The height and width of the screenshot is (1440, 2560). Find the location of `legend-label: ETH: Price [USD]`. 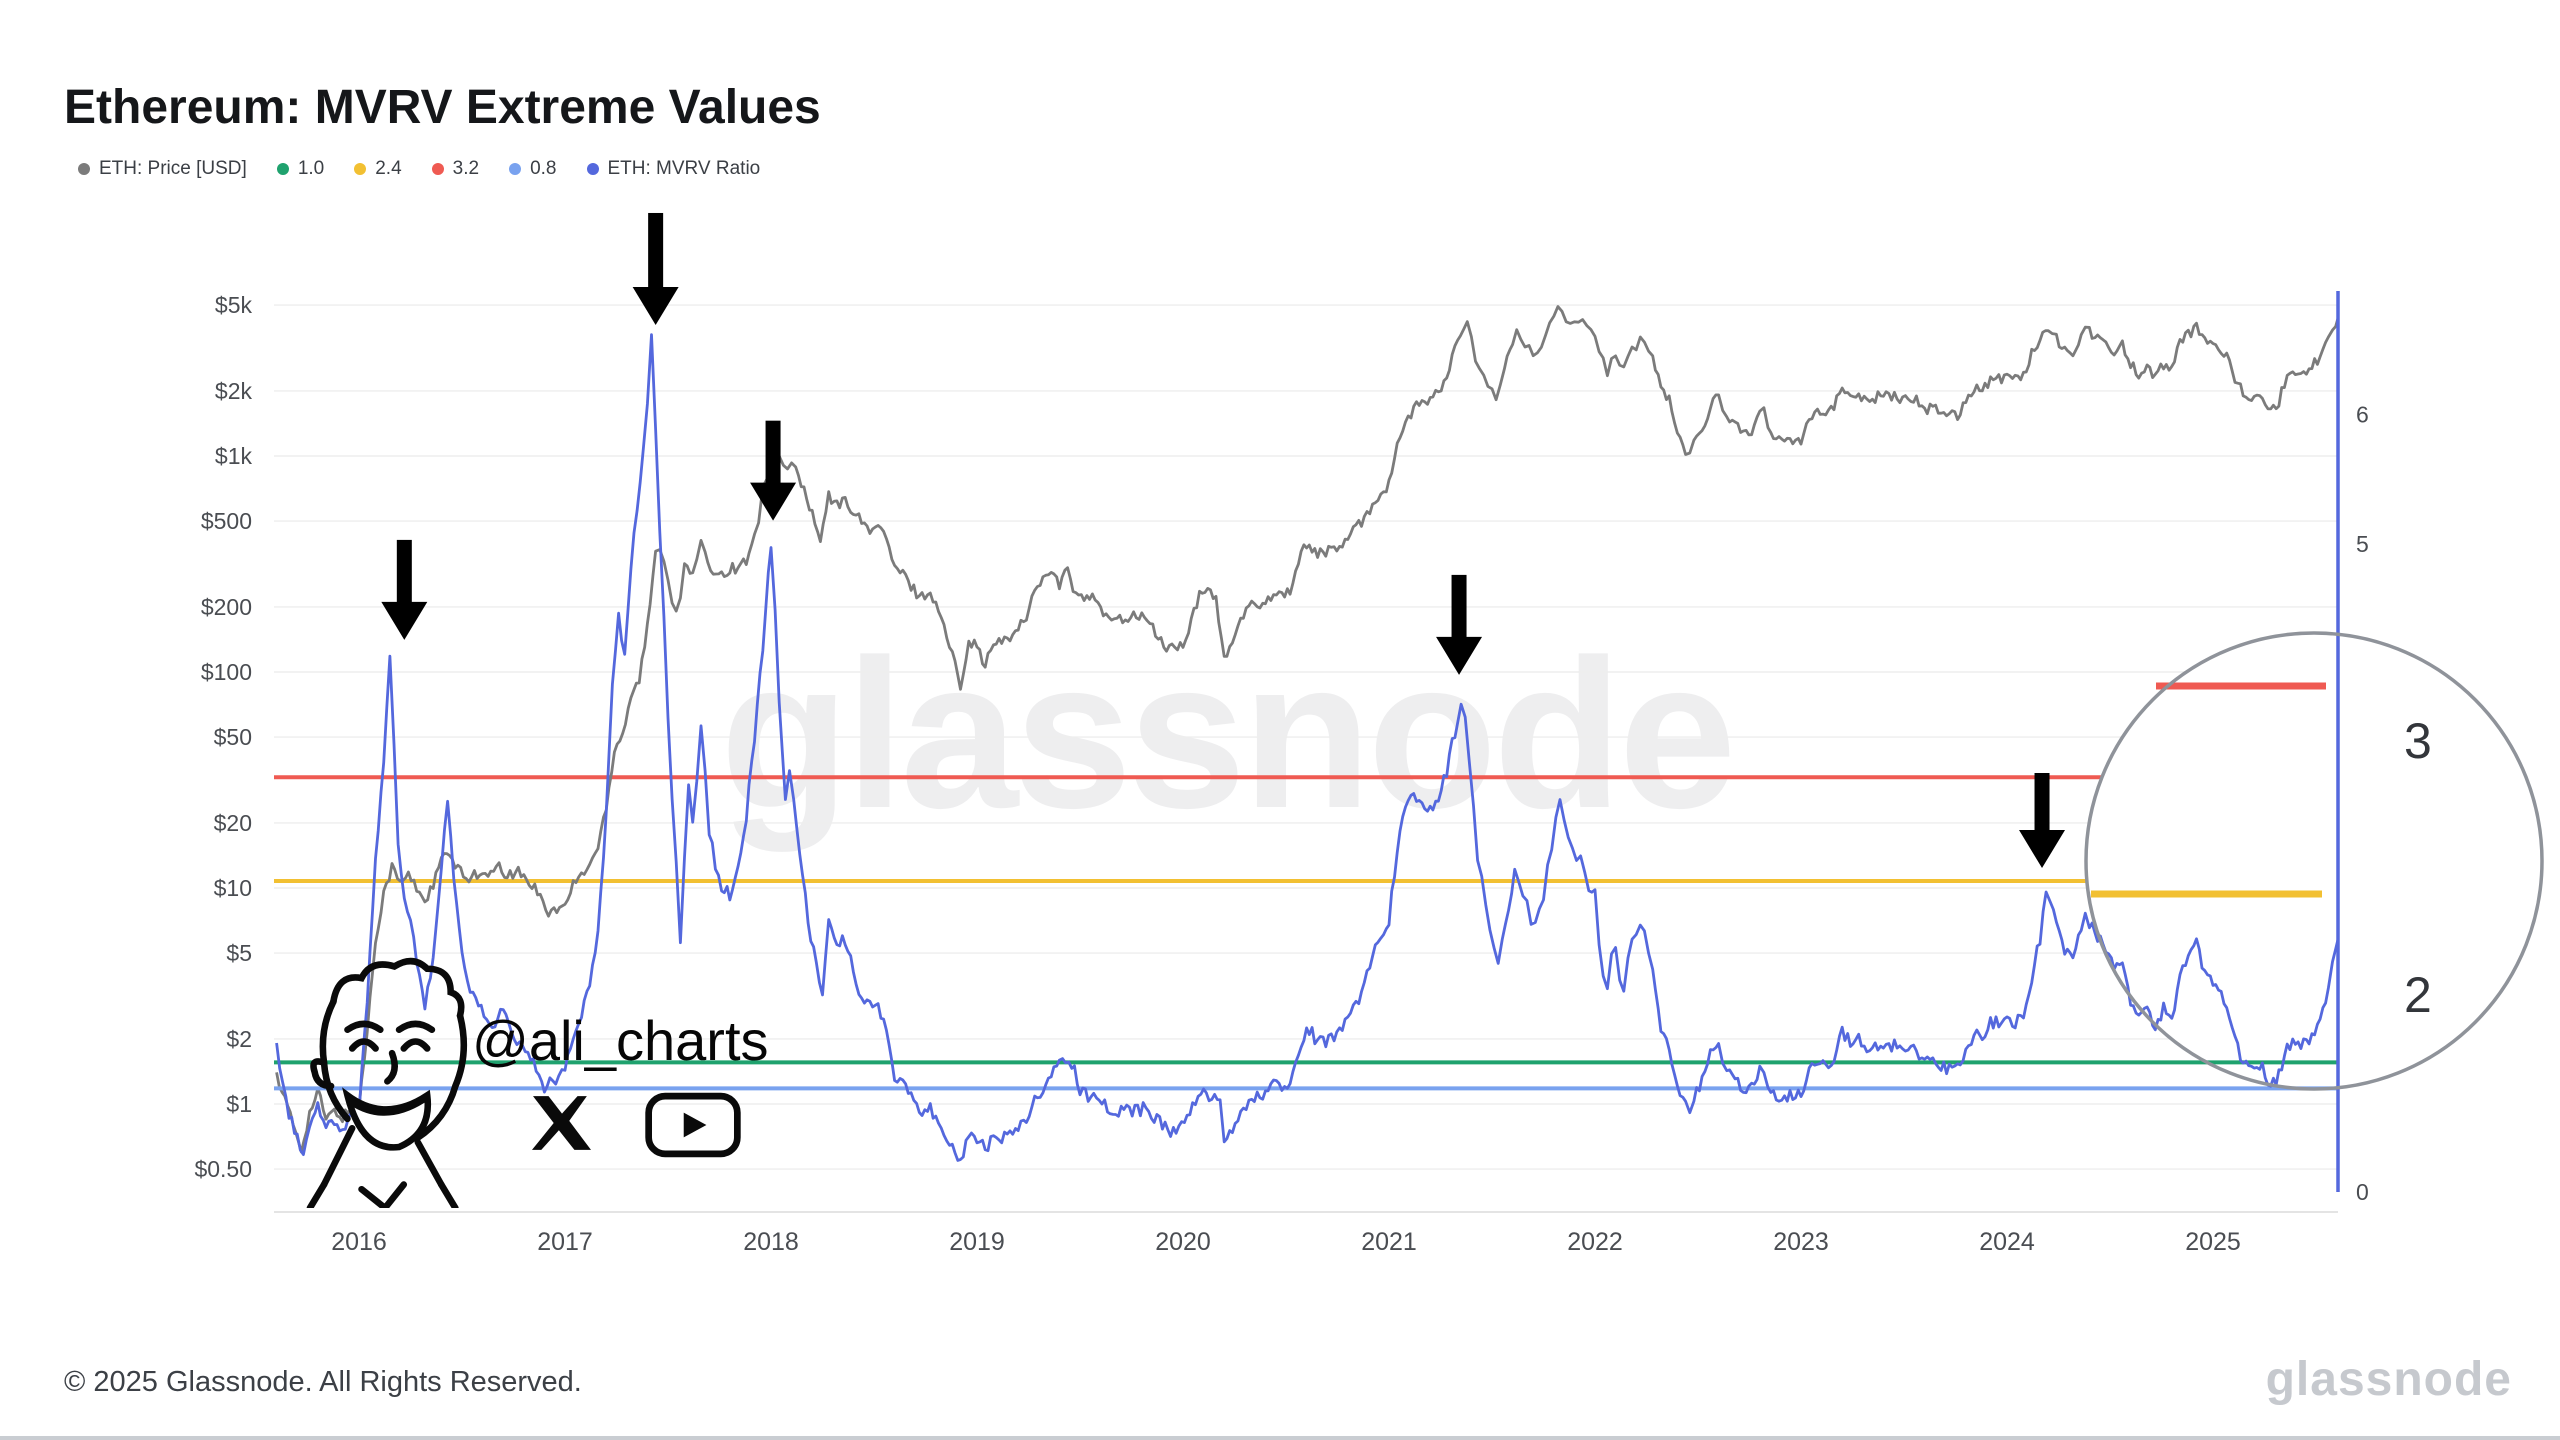

legend-label: ETH: Price [USD] is located at coordinates (173, 168).